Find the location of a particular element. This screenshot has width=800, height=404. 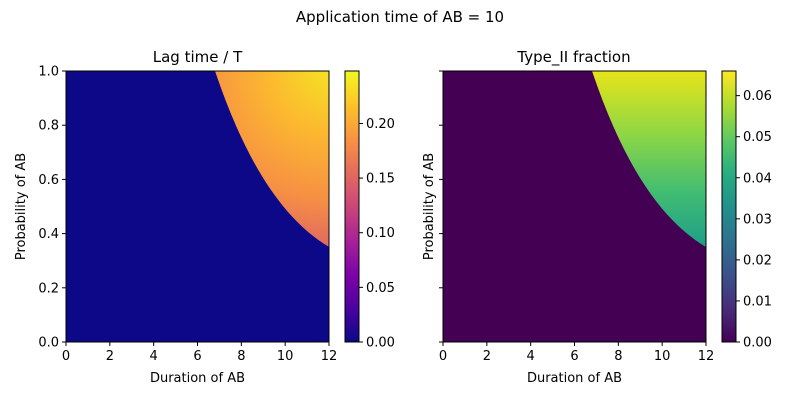

colorbar-ticks: 0.00 0.01 0.02 0.03 0.04 0.05 0.06 is located at coordinates (754, 220).